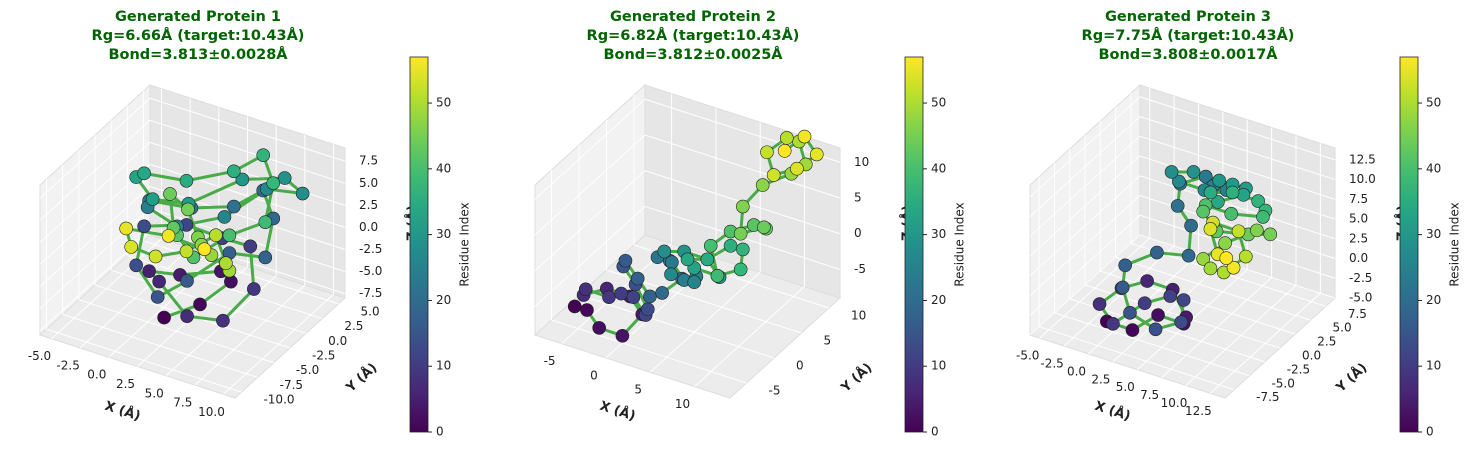  What do you see at coordinates (368, 205) in the screenshot?
I see `z-tick-label: 2.5` at bounding box center [368, 205].